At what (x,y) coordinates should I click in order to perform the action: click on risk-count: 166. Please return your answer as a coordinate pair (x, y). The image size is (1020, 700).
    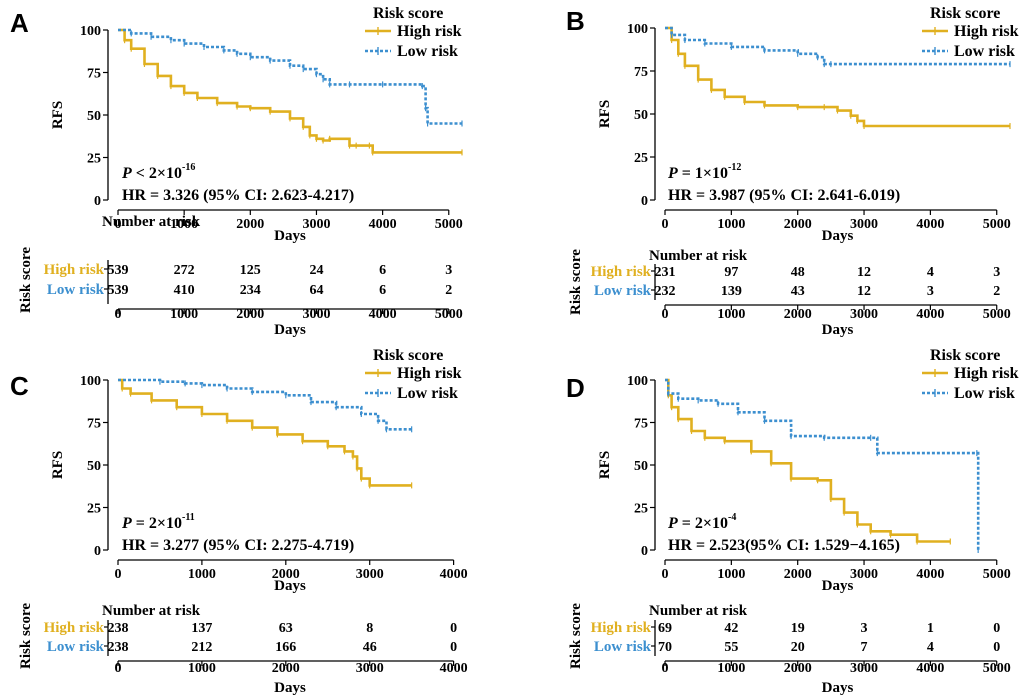
    Looking at the image, I should click on (285, 647).